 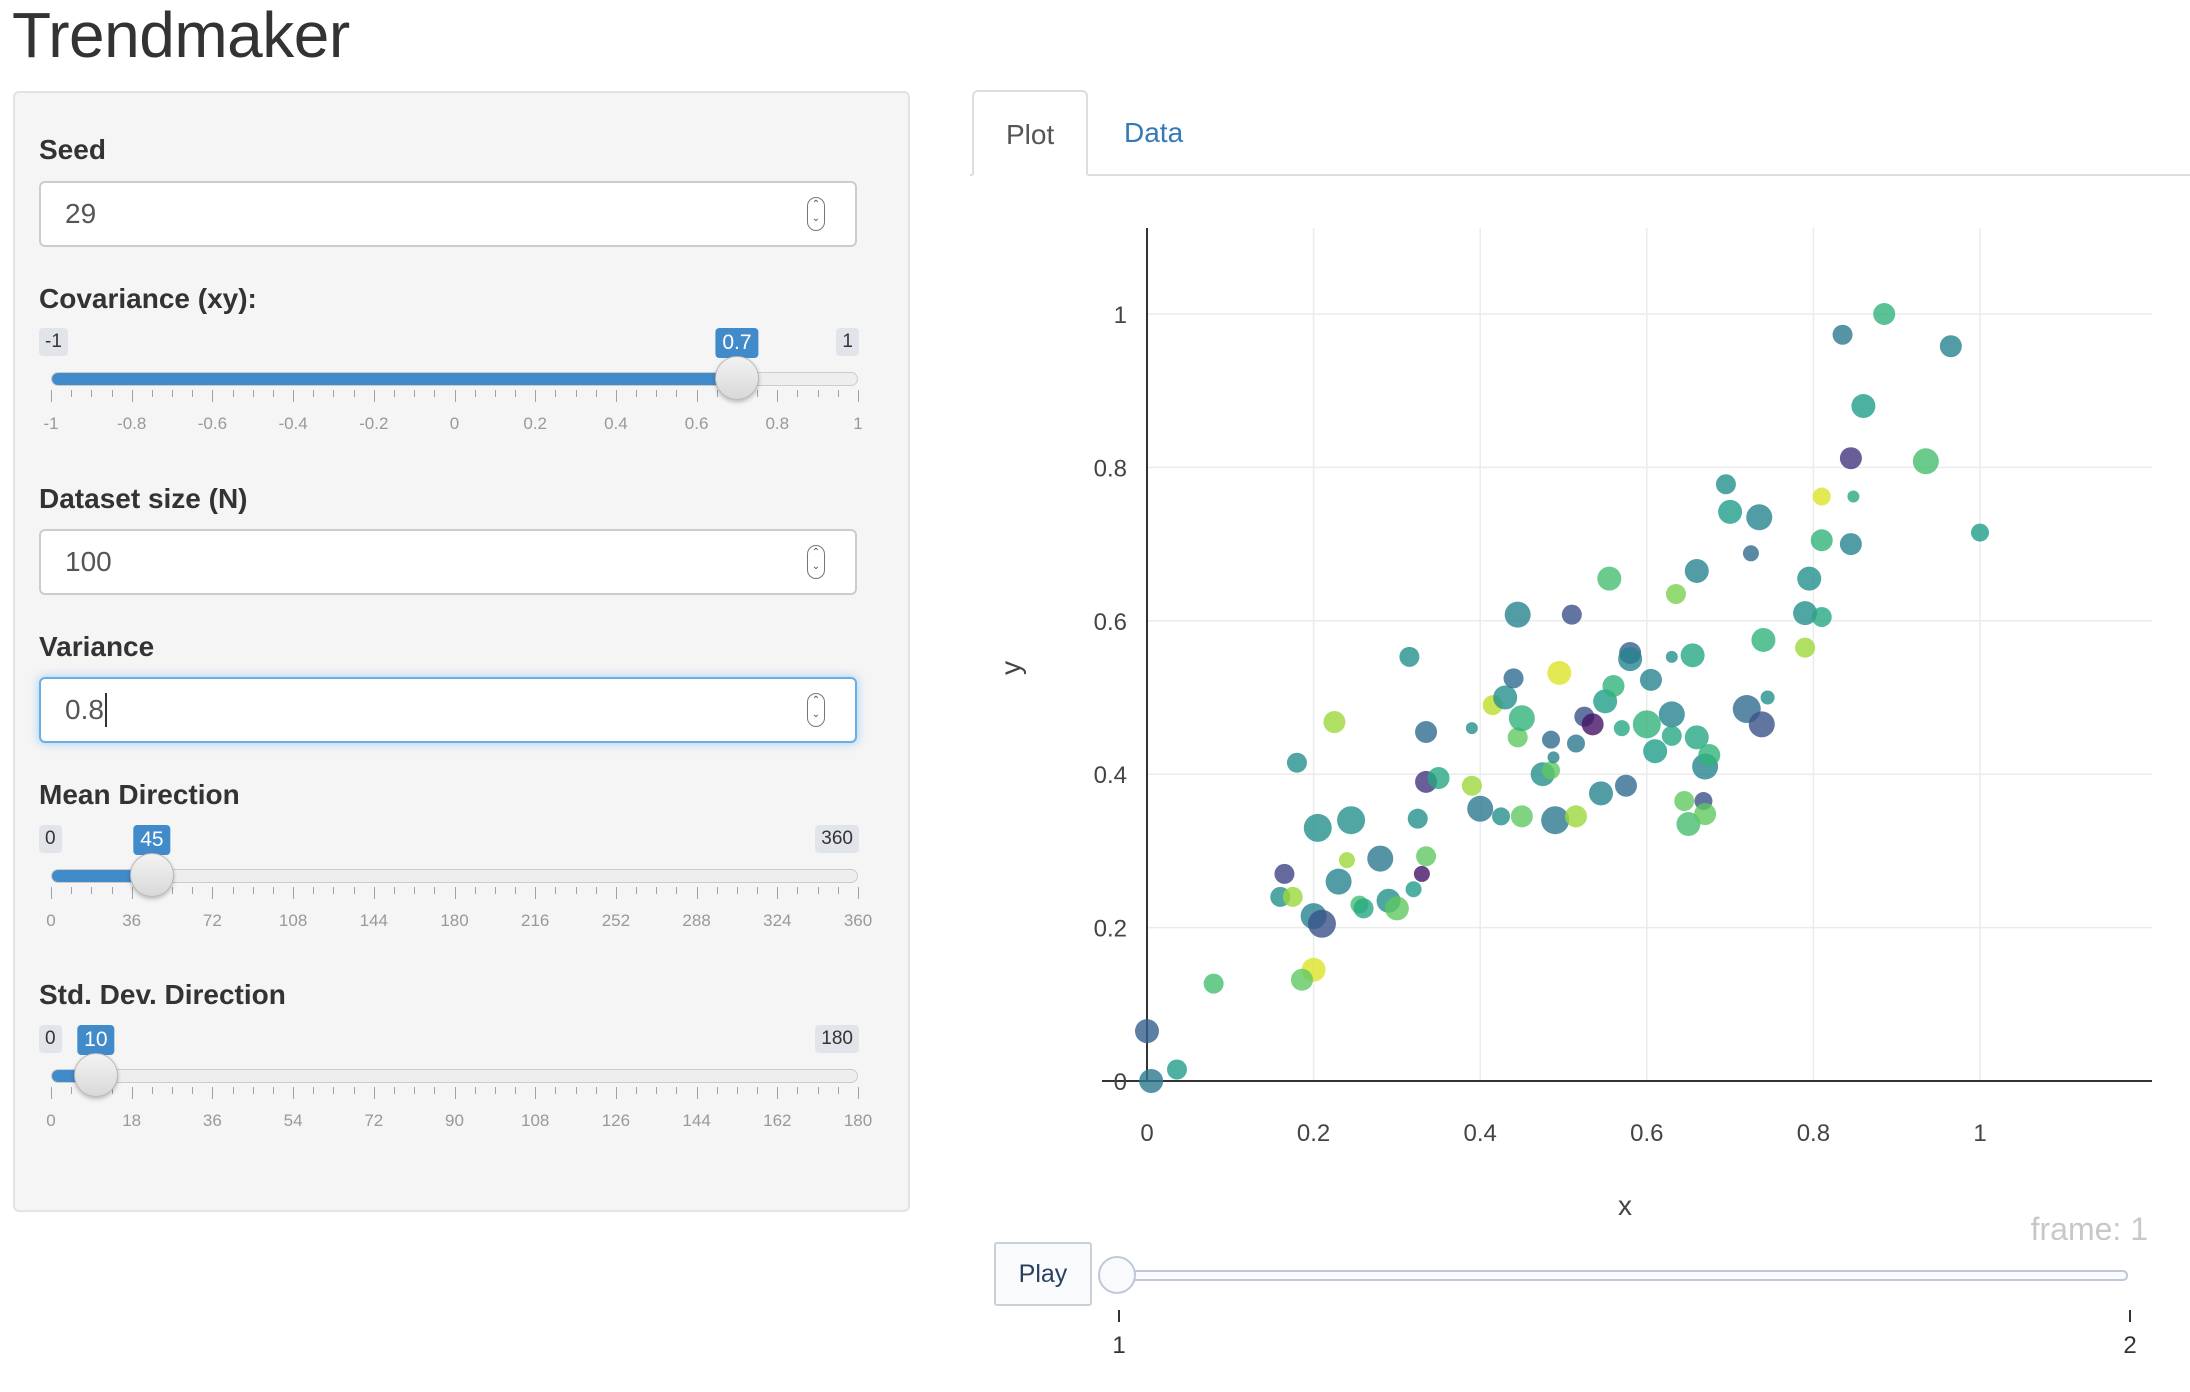 I want to click on covariance-slider: -1 1 0.7 -1 -0.8 -0.6 -0.4 -0.2 0 0.2 0.4 0.6 0.8 1, so click(x=455, y=383).